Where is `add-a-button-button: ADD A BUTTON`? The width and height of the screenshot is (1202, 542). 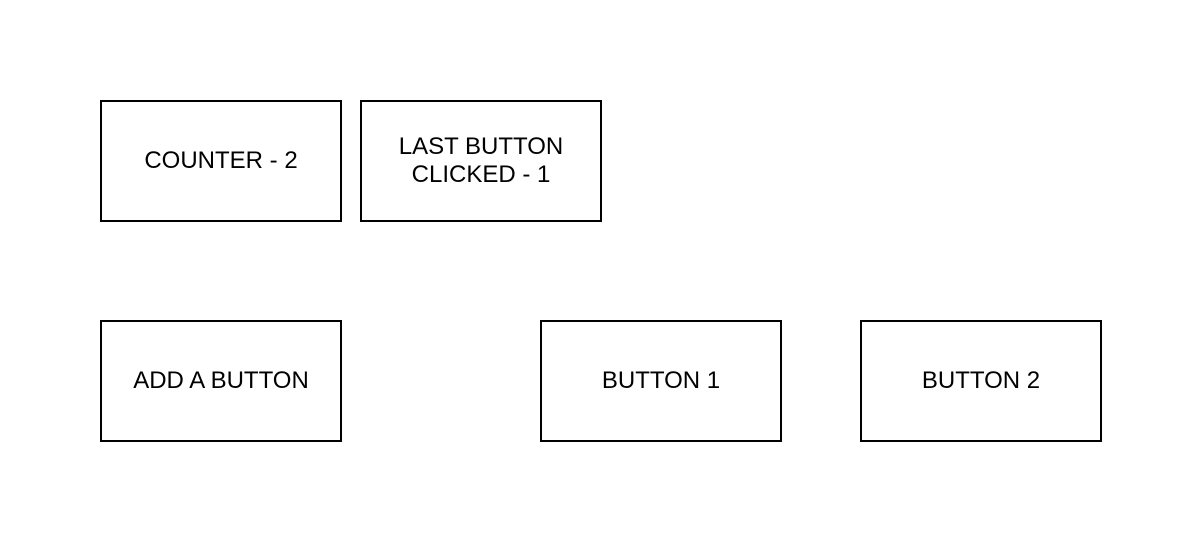 add-a-button-button: ADD A BUTTON is located at coordinates (221, 381).